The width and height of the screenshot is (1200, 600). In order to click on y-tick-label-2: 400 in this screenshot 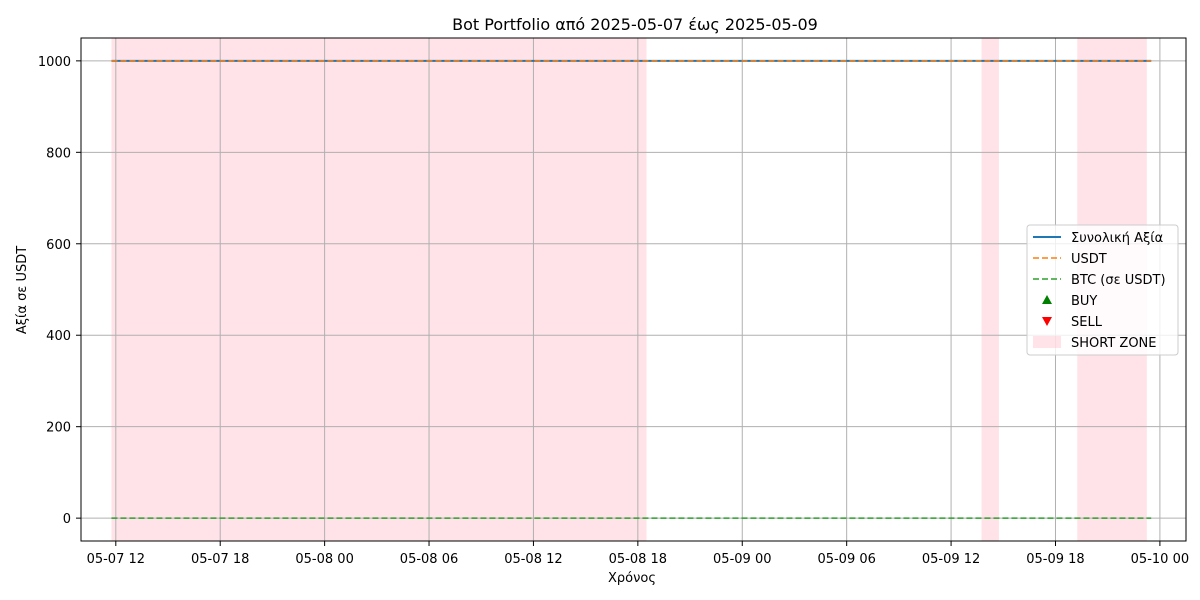, I will do `click(58, 336)`.